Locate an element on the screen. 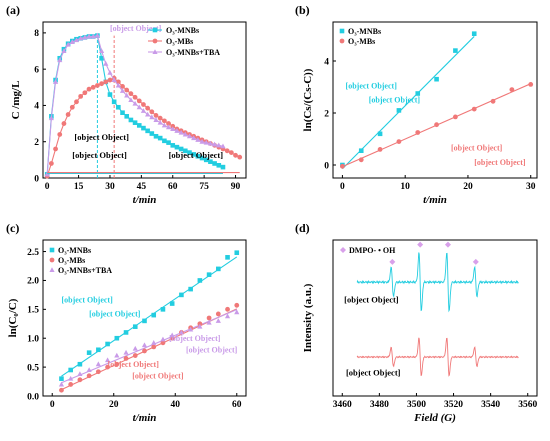  x-tick-label: 0 is located at coordinates (47, 187).